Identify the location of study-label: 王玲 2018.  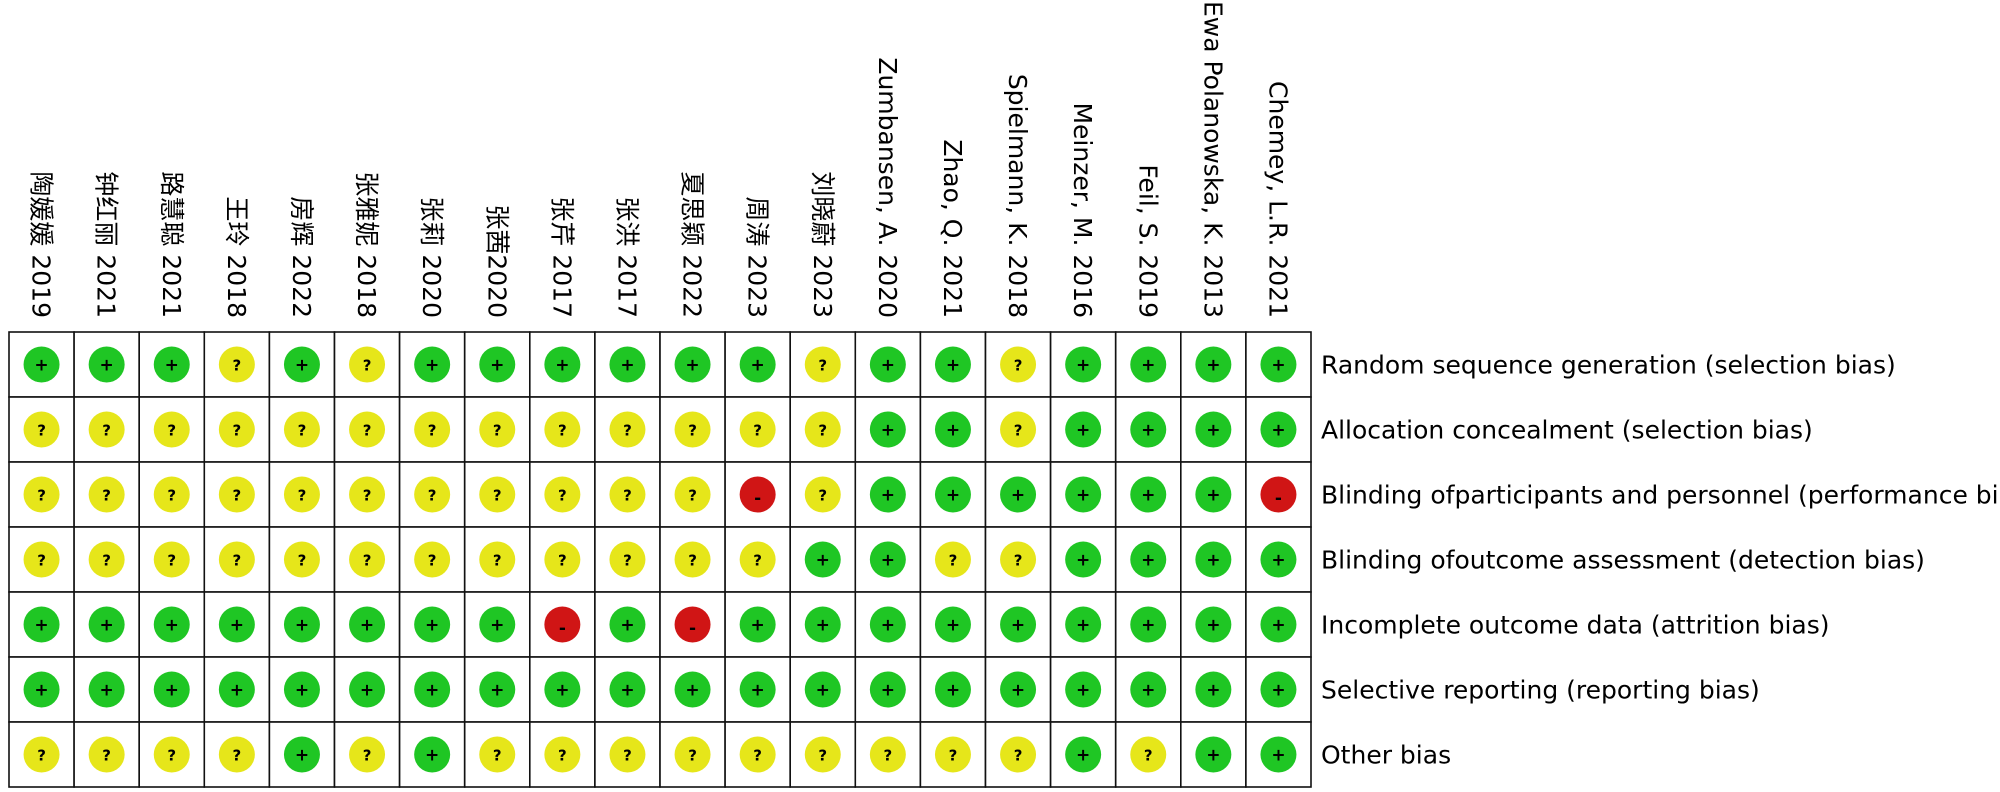
(236, 257).